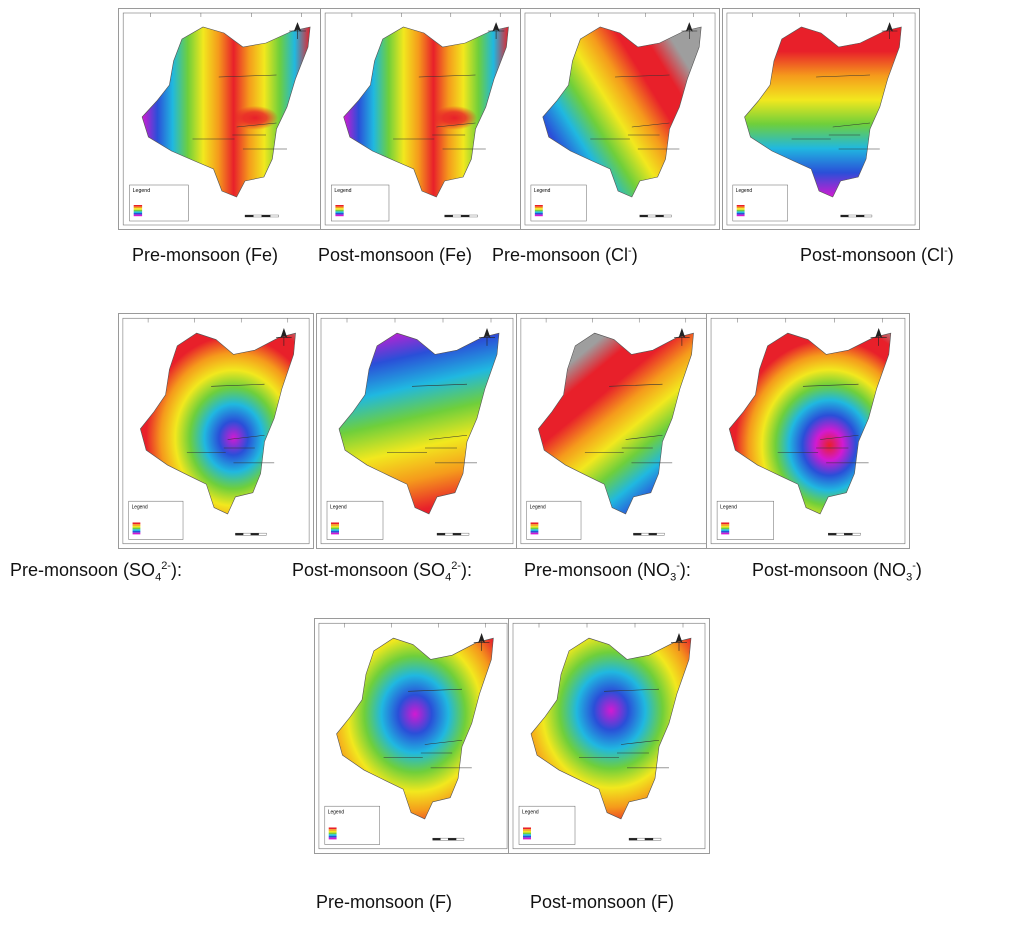 The image size is (1024, 942). I want to click on map-panel-7: Legend, so click(614, 431).